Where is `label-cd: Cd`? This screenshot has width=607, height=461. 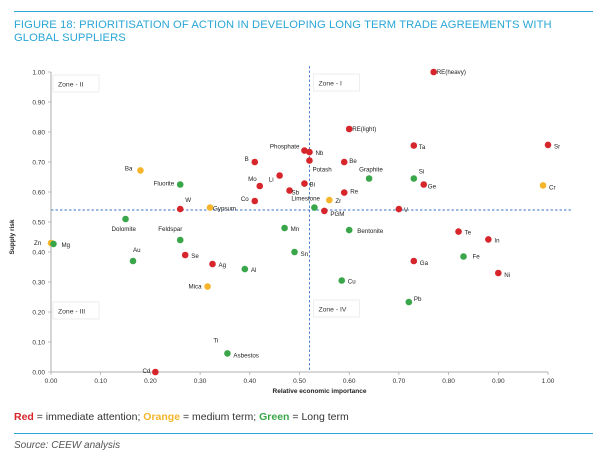 label-cd: Cd is located at coordinates (146, 371).